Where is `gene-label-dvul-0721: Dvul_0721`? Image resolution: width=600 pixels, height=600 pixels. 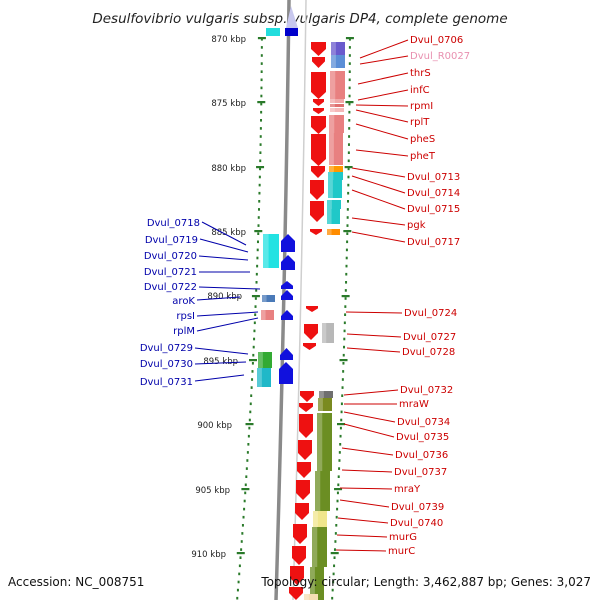 gene-label-dvul-0721: Dvul_0721 is located at coordinates (170, 272).